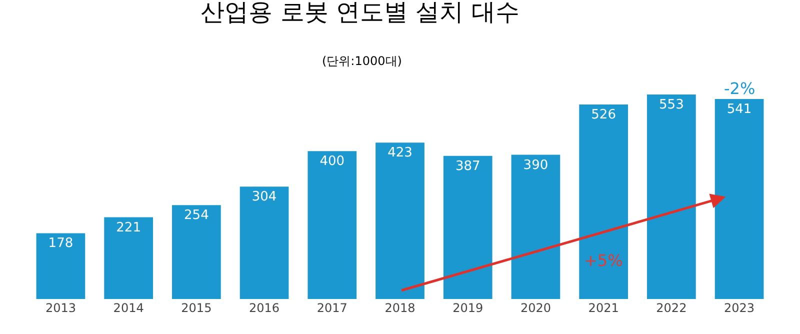  Describe the element at coordinates (535, 308) in the screenshot. I see `x-tick-label: 2020` at that location.